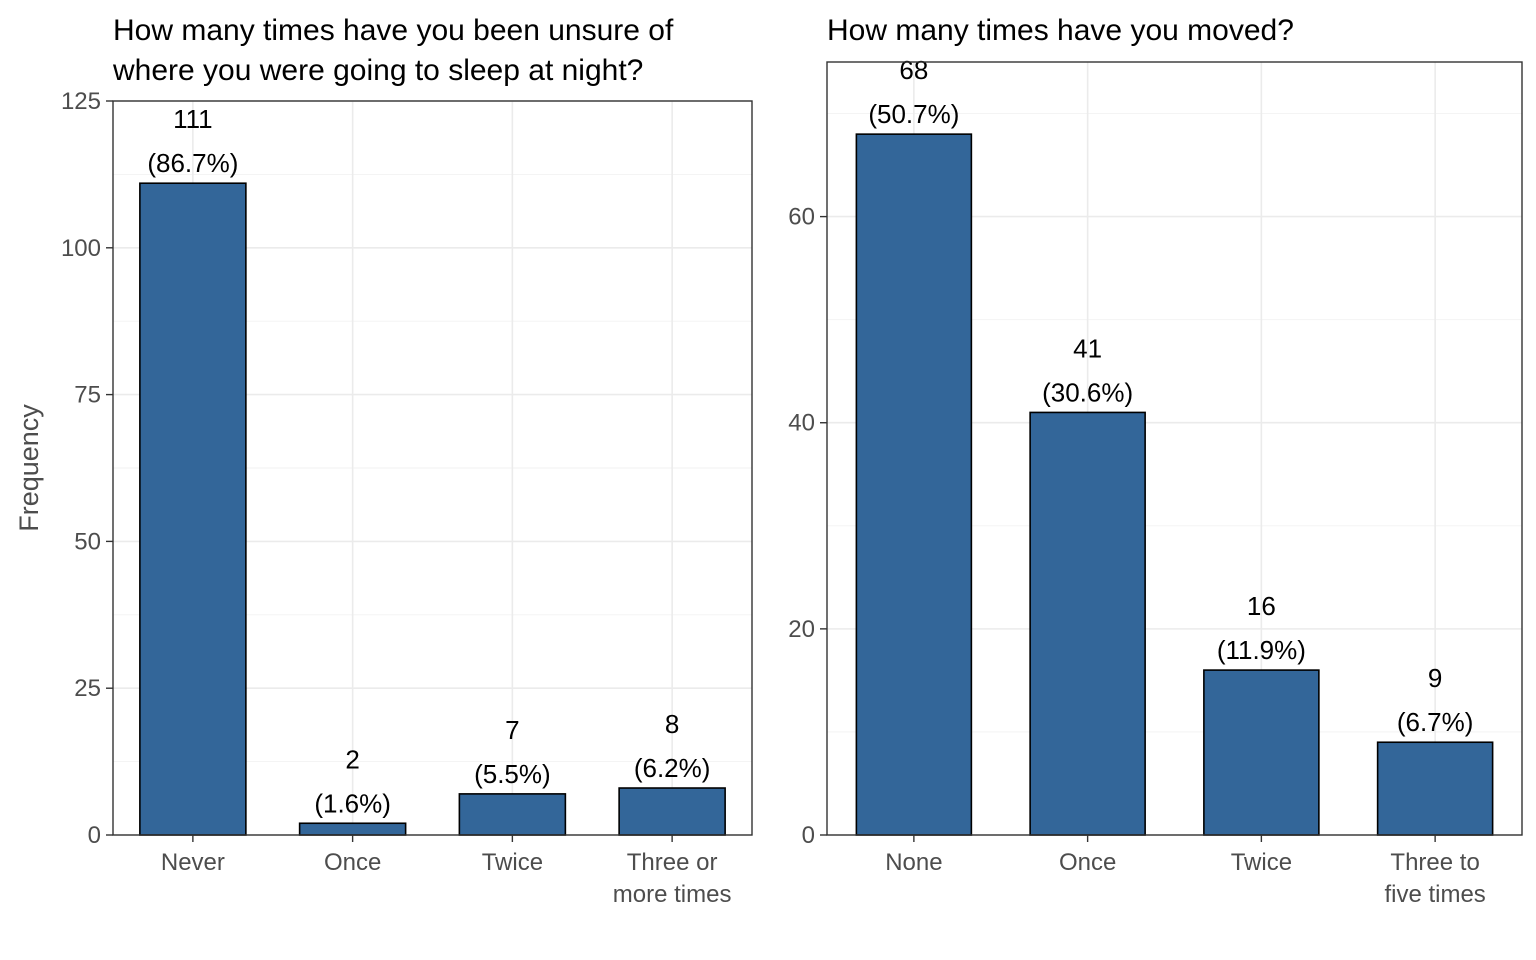  I want to click on y-tick-label: 25, so click(87, 688).